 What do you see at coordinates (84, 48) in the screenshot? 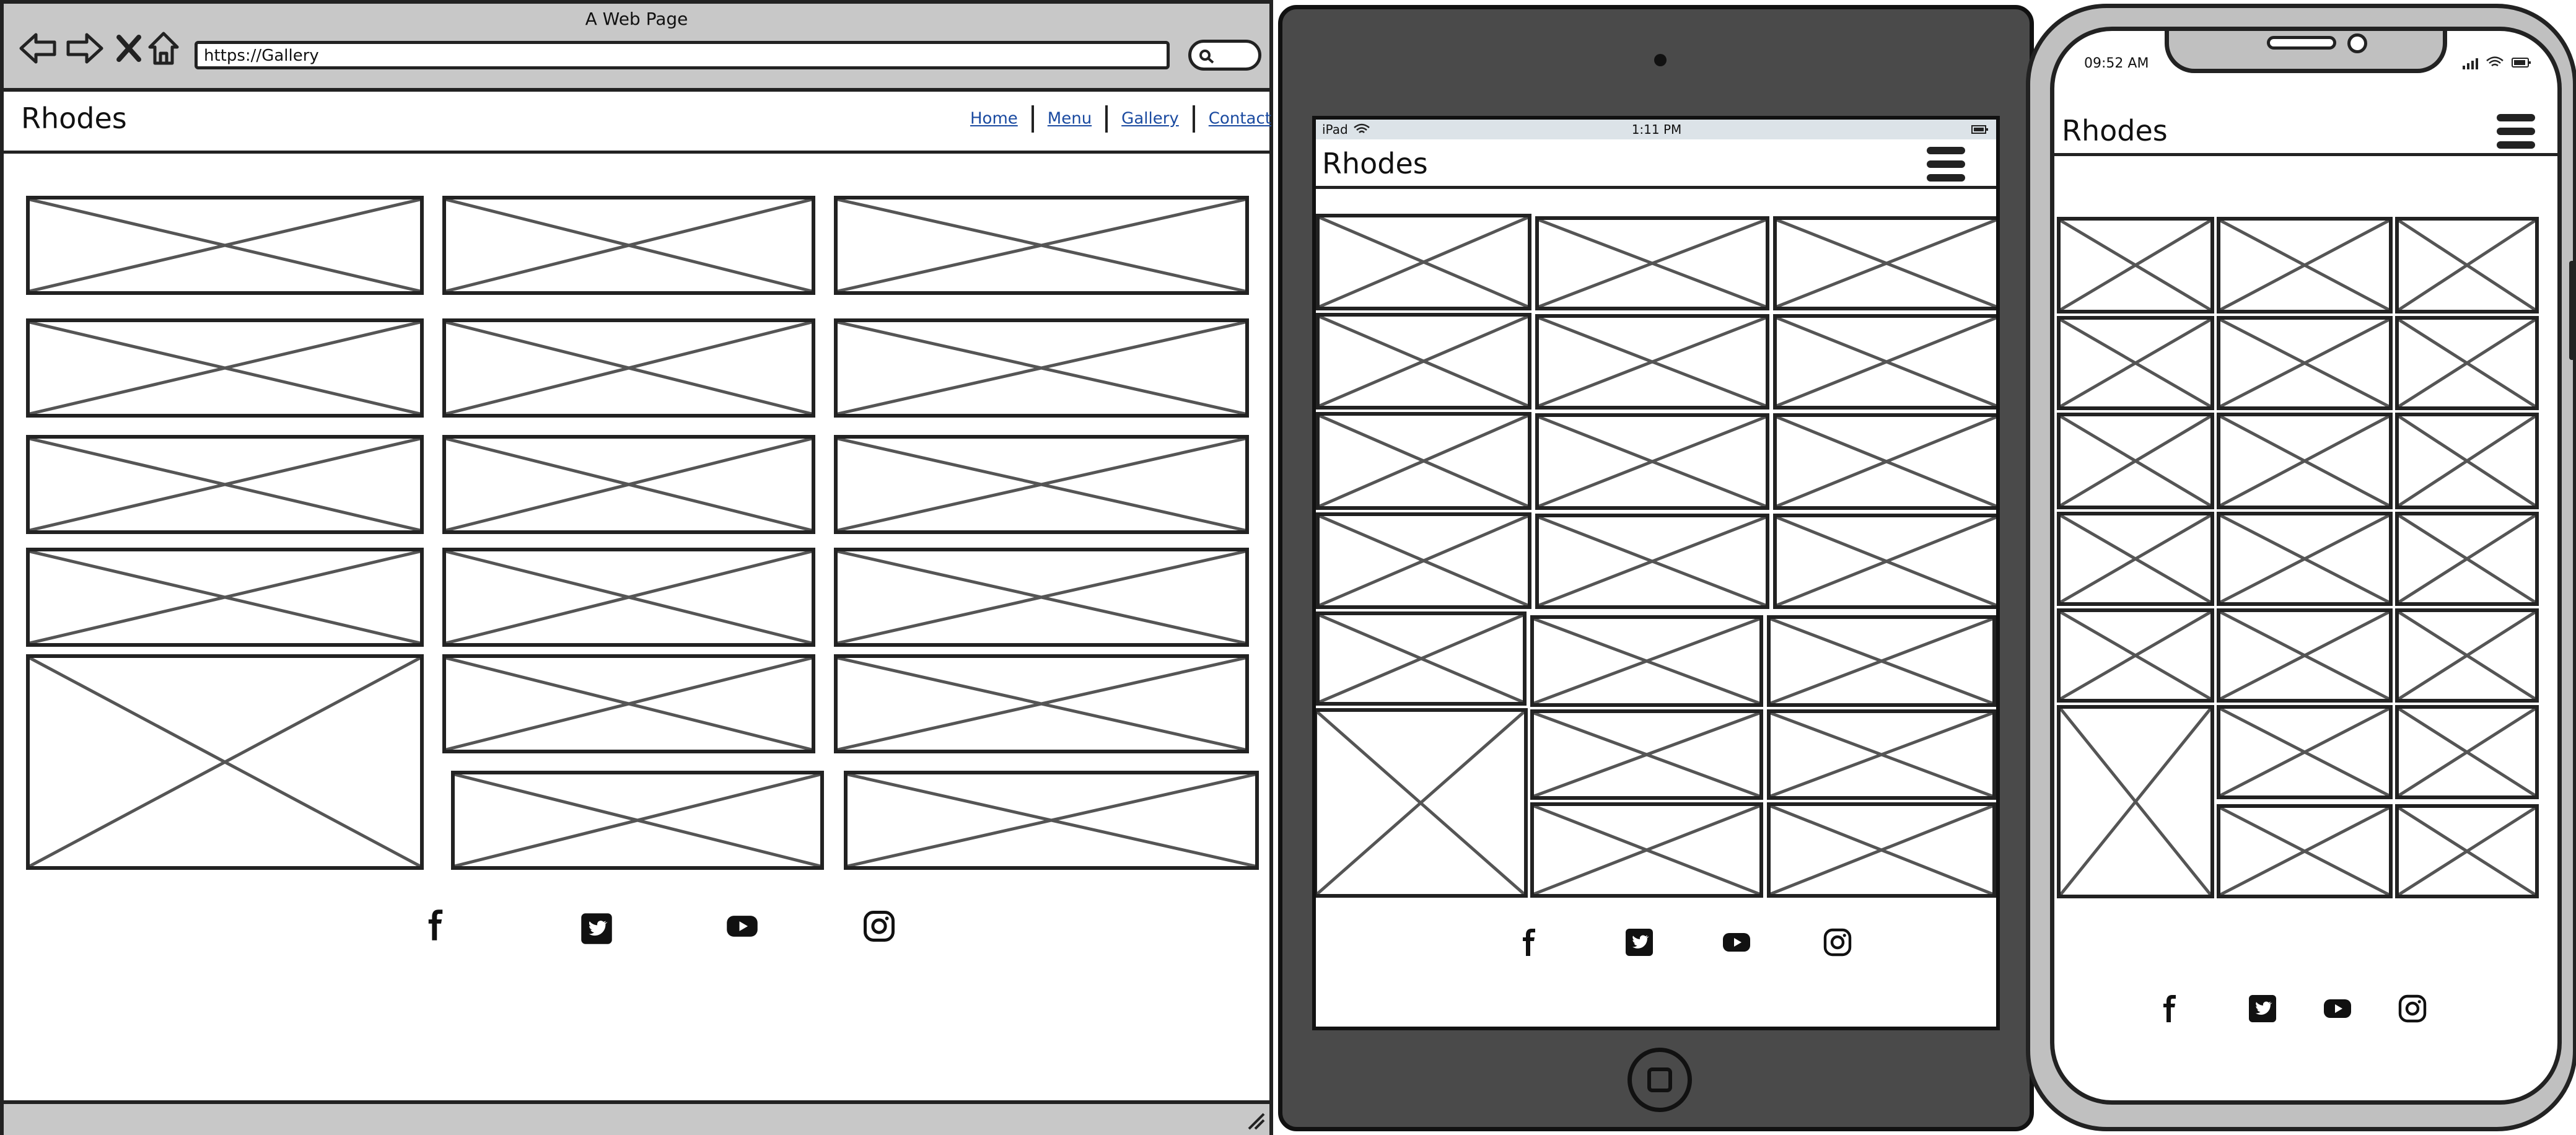
I see `forward-icon` at bounding box center [84, 48].